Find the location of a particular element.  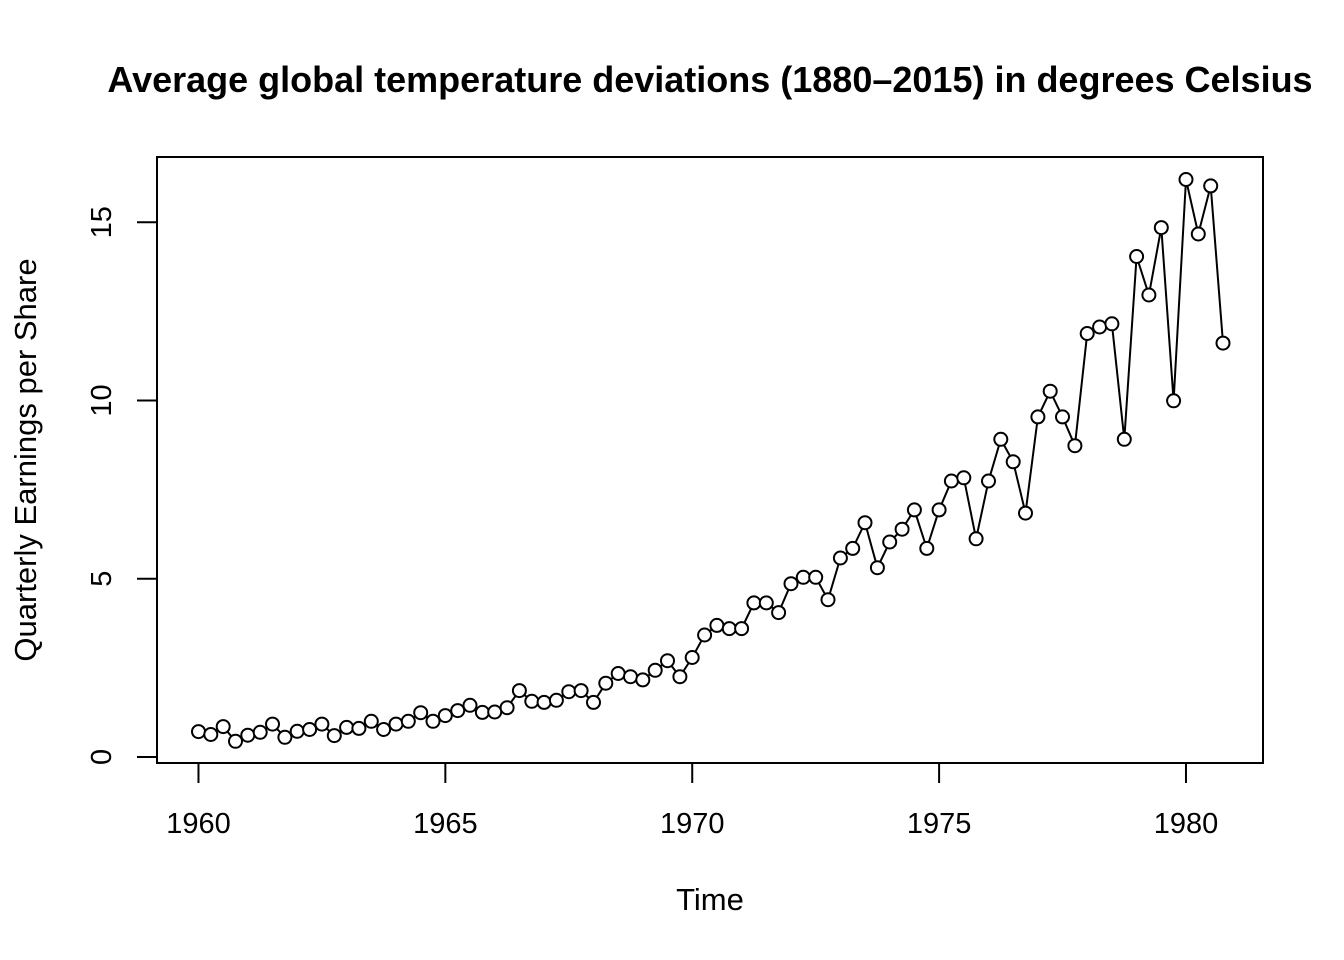

y-axis-label: Quarterly Earnings per Share is located at coordinates (25, 459).